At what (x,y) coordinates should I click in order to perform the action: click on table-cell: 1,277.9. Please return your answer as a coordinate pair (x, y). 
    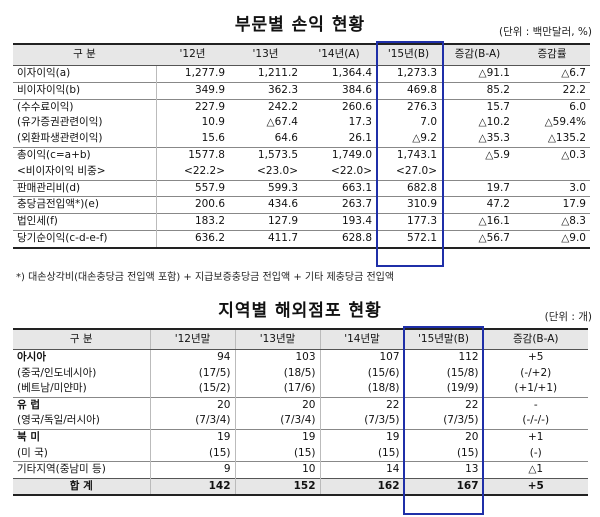
    Looking at the image, I should click on (204, 73).